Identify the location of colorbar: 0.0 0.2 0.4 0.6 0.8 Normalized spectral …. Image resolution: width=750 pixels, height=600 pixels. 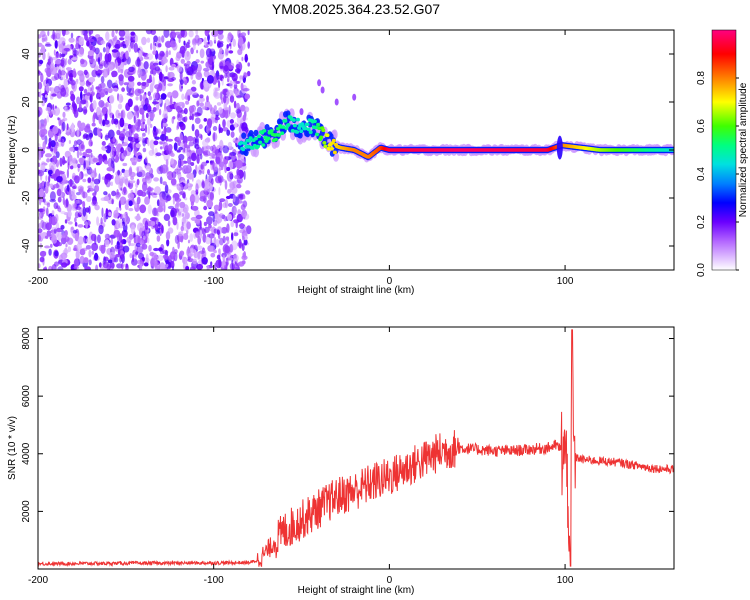
(722, 153).